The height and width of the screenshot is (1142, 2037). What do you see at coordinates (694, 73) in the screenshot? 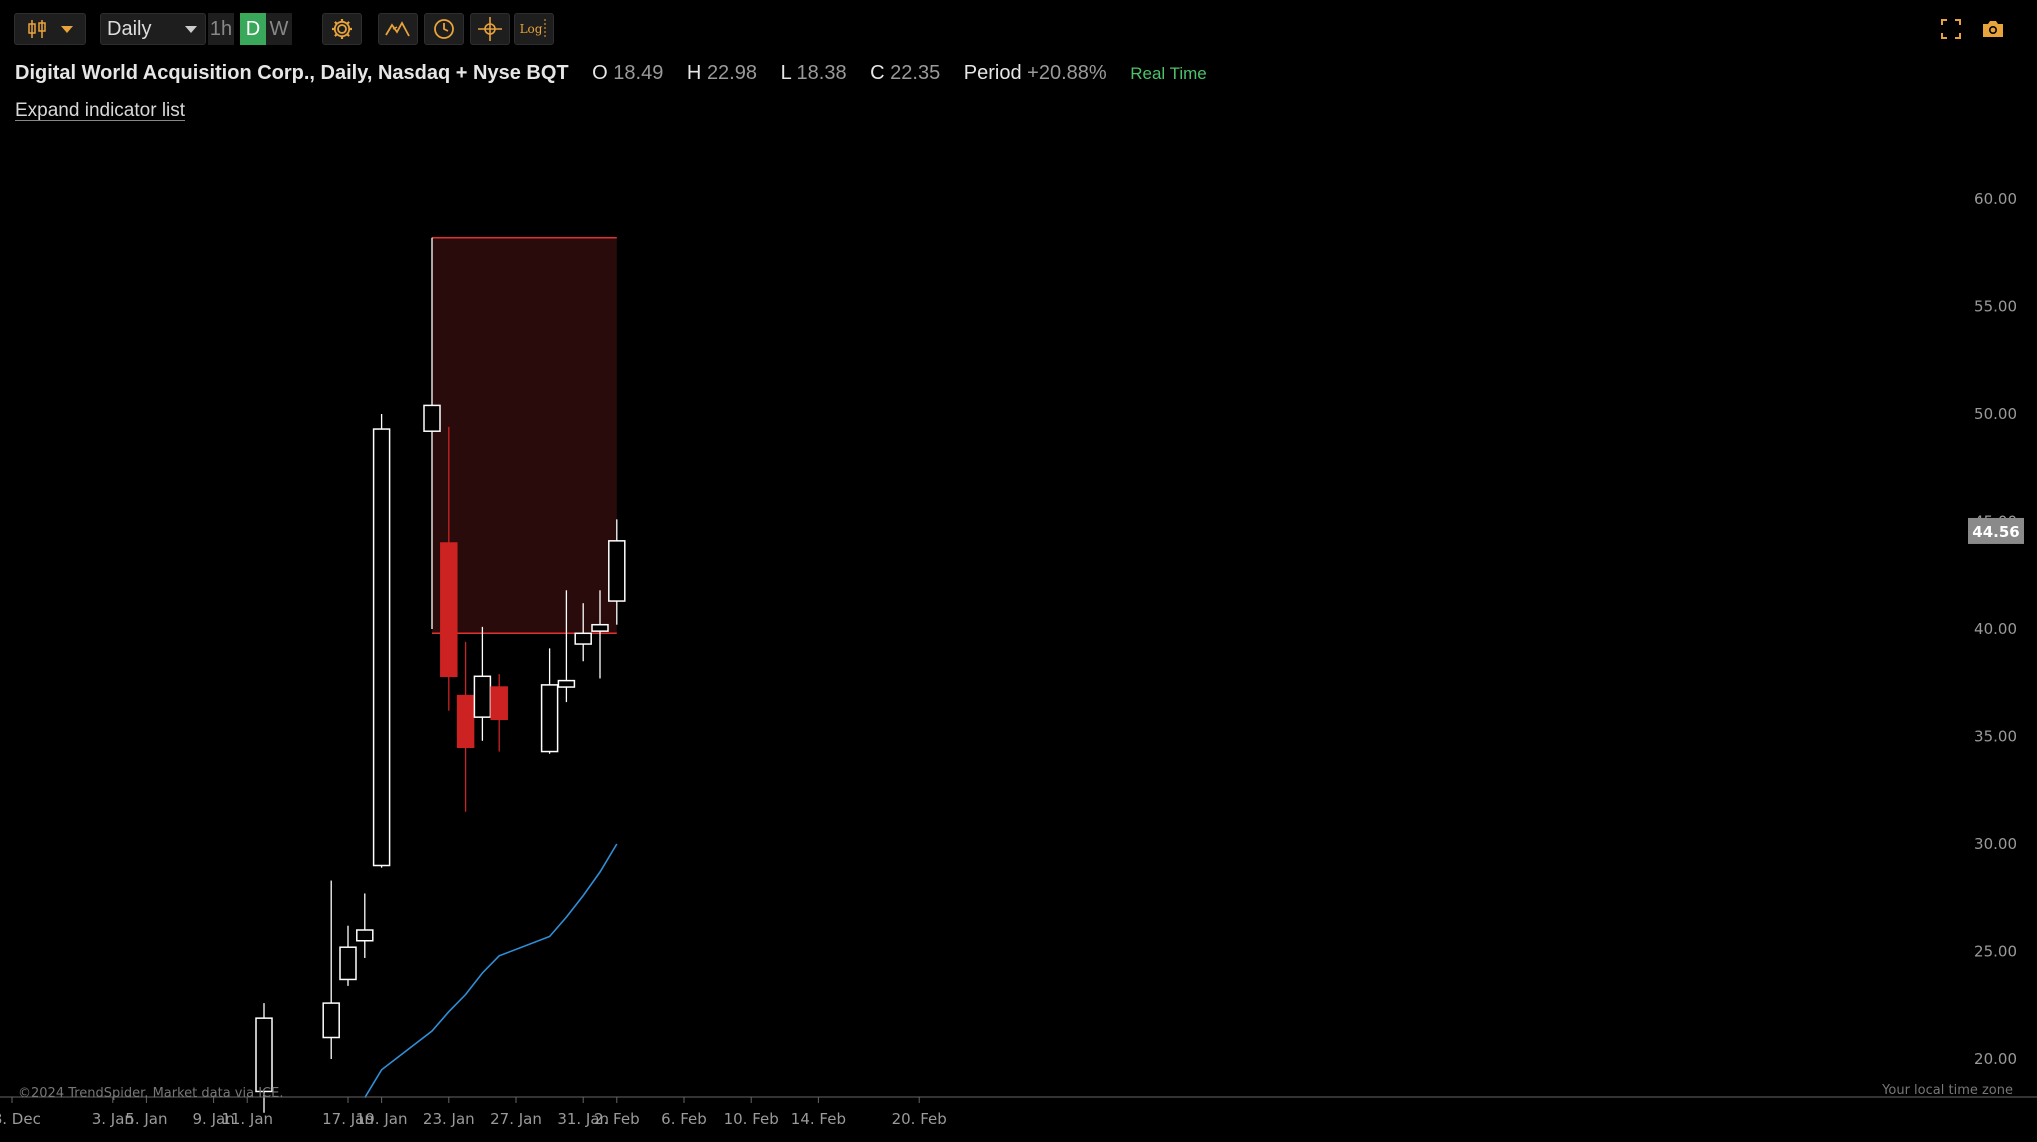
I see `high-label: H` at bounding box center [694, 73].